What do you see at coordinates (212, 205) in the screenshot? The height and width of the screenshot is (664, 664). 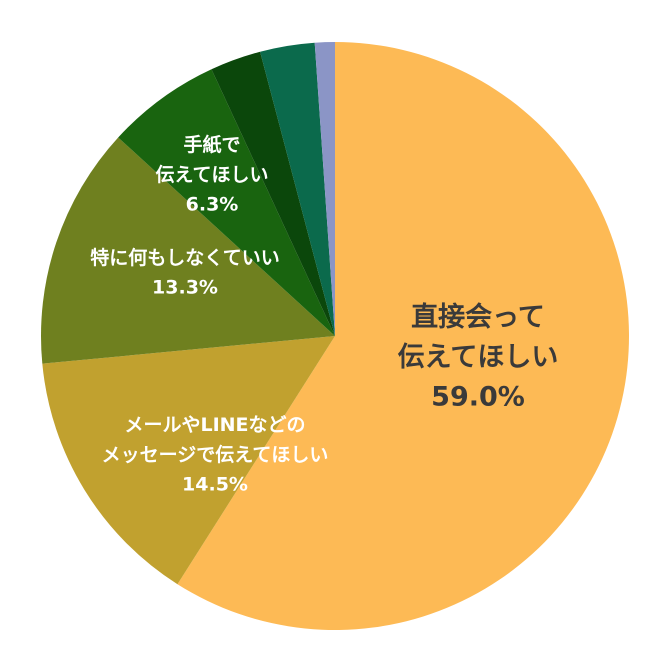 I see `value-label: 6.3%` at bounding box center [212, 205].